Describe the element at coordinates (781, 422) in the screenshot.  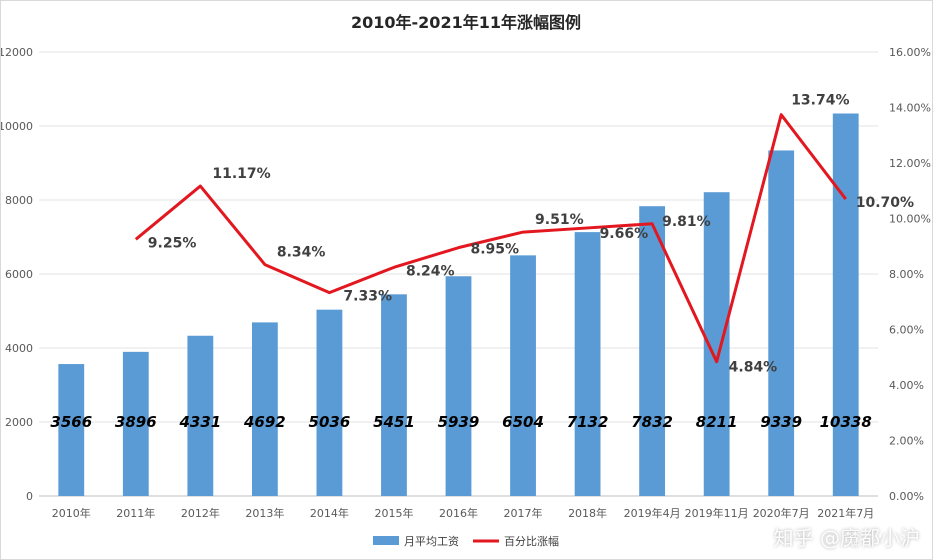
I see `bar-value-label: 9339` at that location.